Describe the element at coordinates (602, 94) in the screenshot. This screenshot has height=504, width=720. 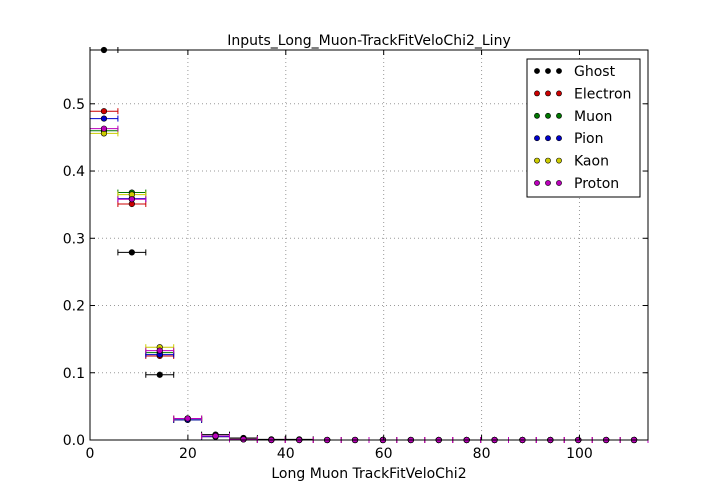
I see `legend-label: Electron` at that location.